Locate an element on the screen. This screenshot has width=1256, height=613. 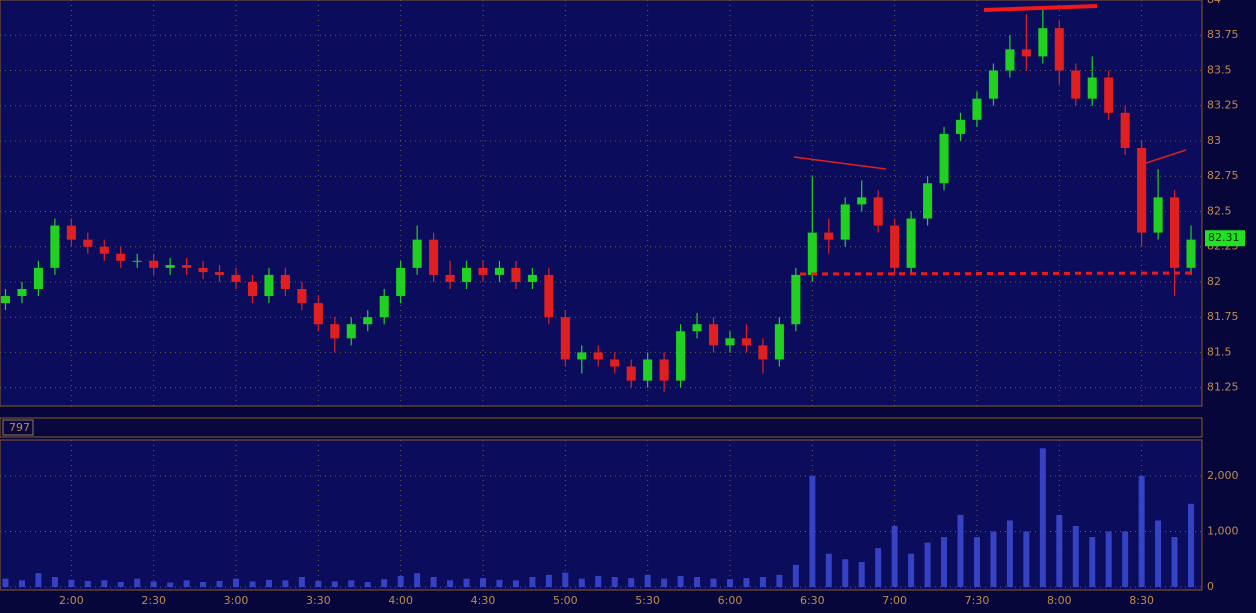
y-tick-label: 84 is located at coordinates (1214, 3).